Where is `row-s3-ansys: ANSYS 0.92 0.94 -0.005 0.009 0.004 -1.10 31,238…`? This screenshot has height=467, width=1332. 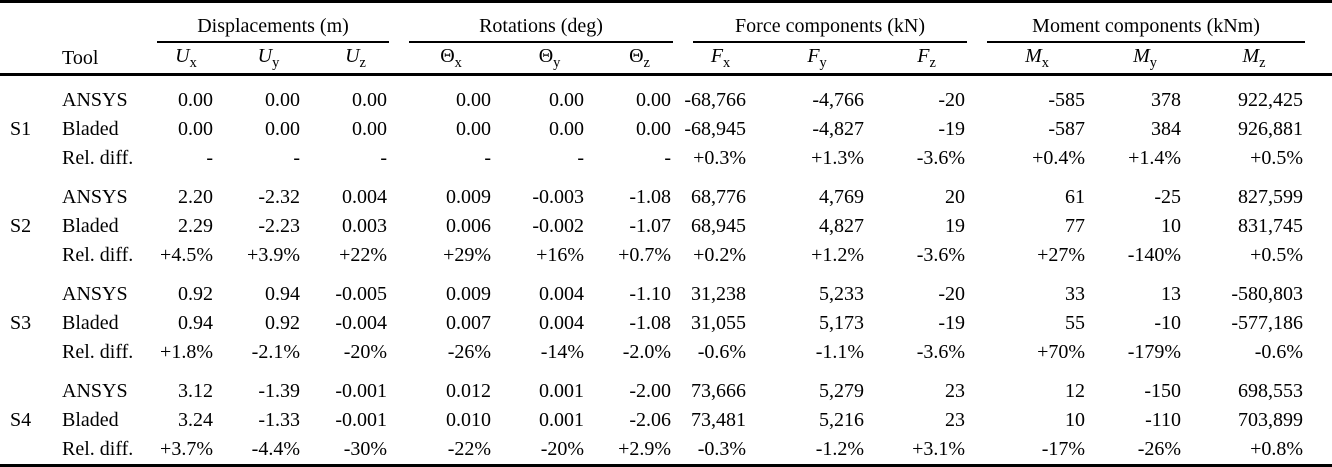
row-s3-ansys: ANSYS 0.92 0.94 -0.005 0.009 0.004 -1.10 31,238… is located at coordinates (666, 289).